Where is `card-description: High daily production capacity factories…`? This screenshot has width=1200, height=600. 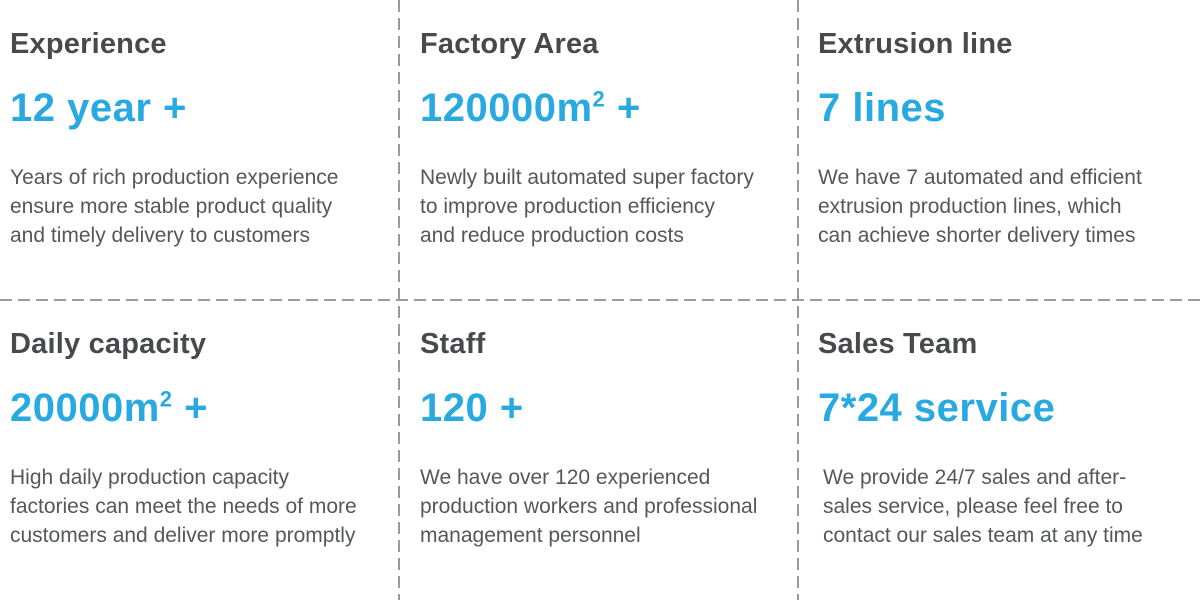
card-description: High daily production capacity factories… is located at coordinates (204, 506).